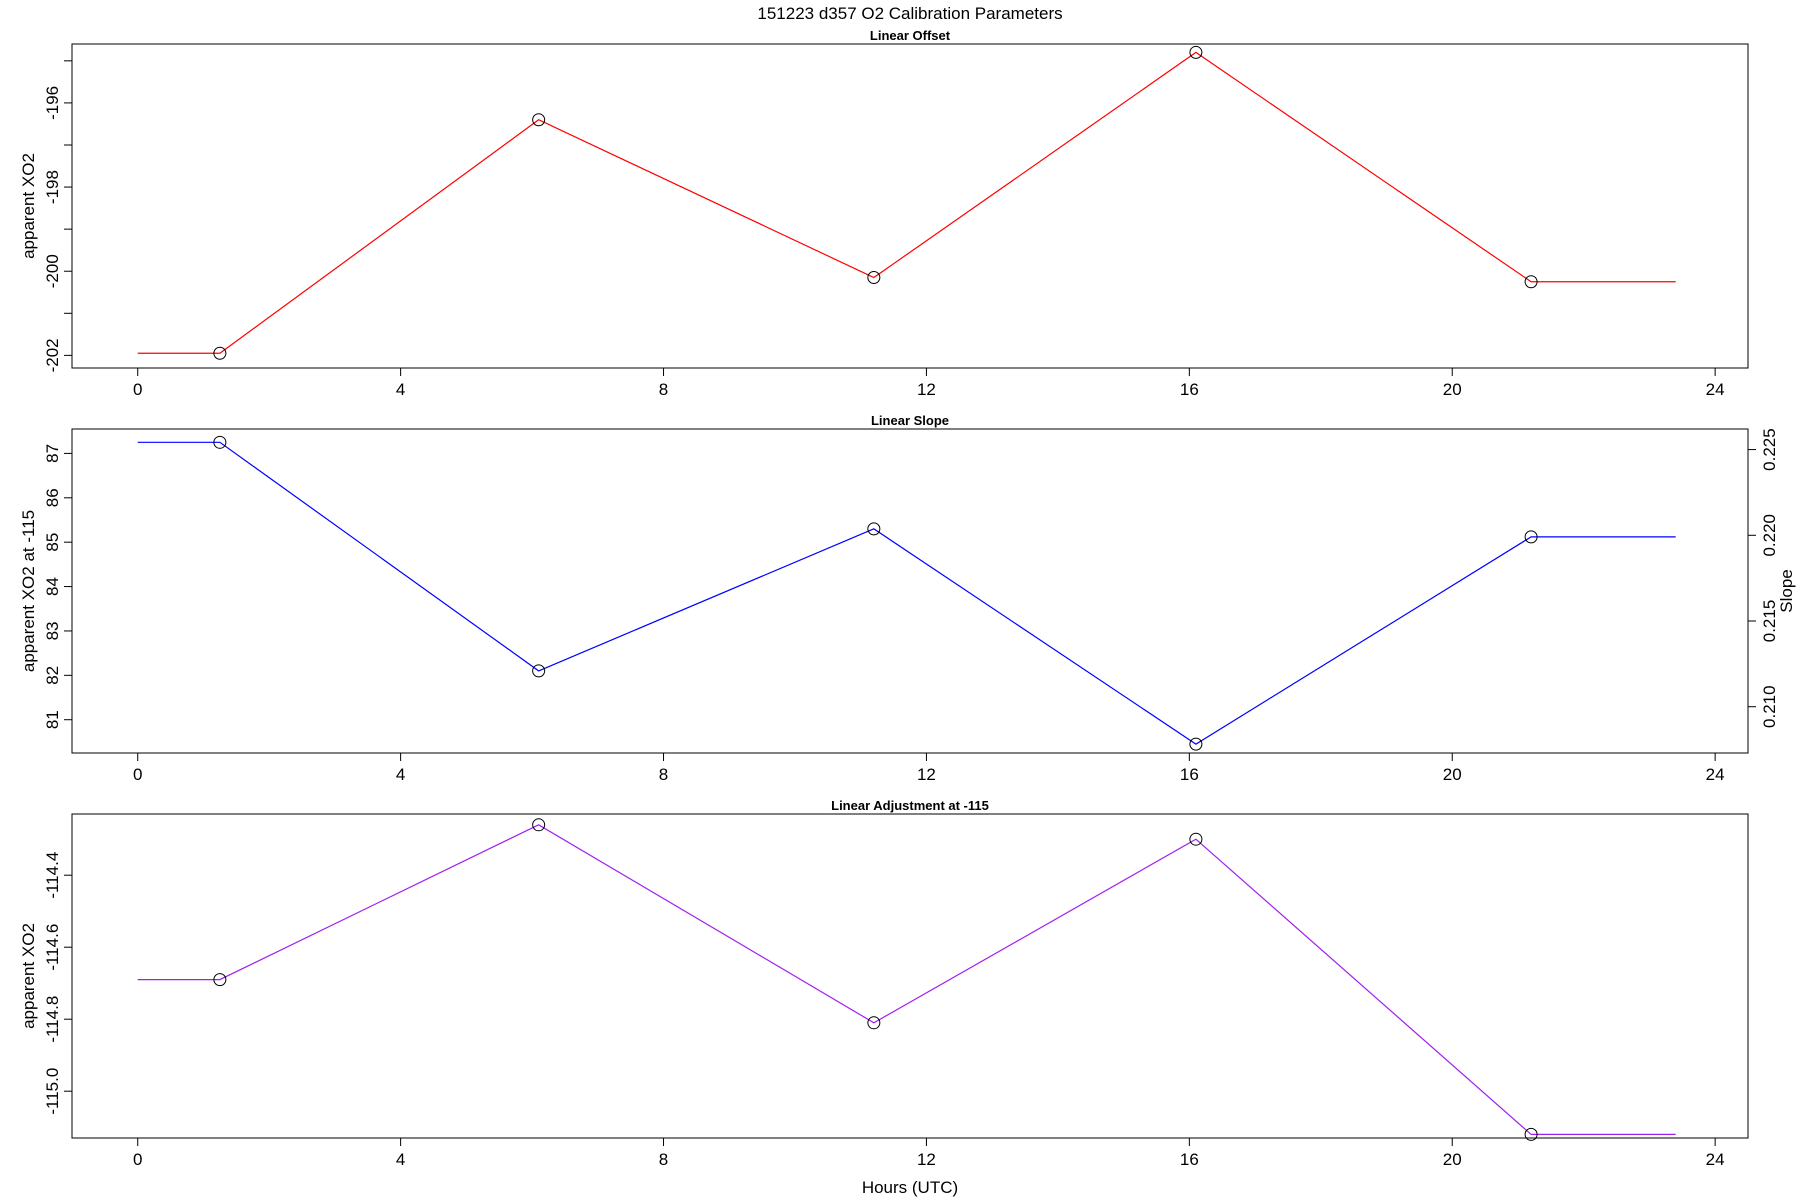 The width and height of the screenshot is (1800, 1200). I want to click on y-tick-label: 85, so click(52, 542).